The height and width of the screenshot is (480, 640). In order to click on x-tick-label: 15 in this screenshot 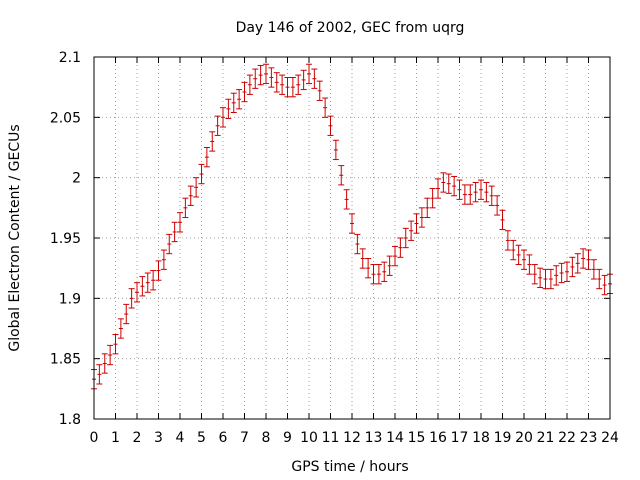, I will do `click(417, 438)`.